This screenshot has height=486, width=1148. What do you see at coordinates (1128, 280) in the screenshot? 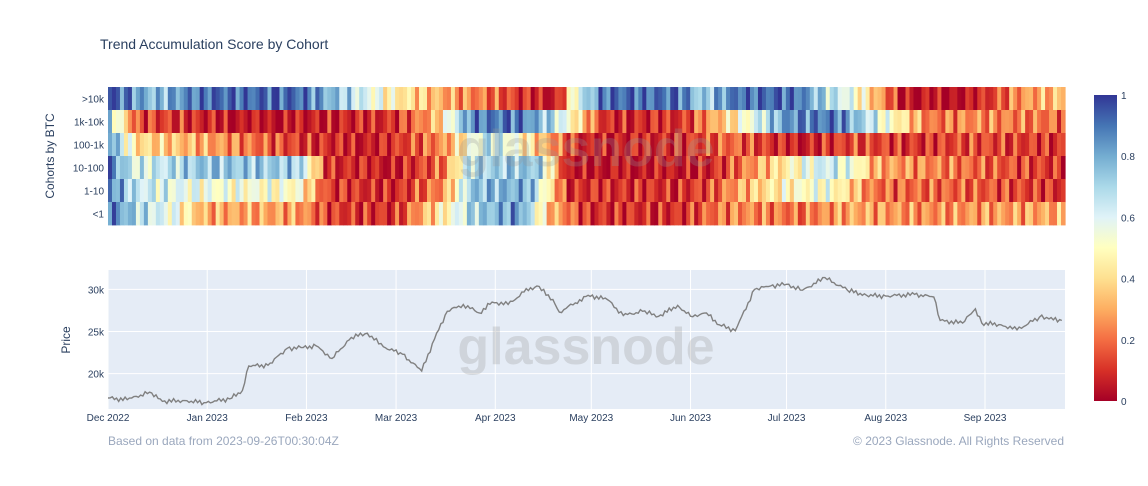
I see `colorbar-tick-label: 0.4` at bounding box center [1128, 280].